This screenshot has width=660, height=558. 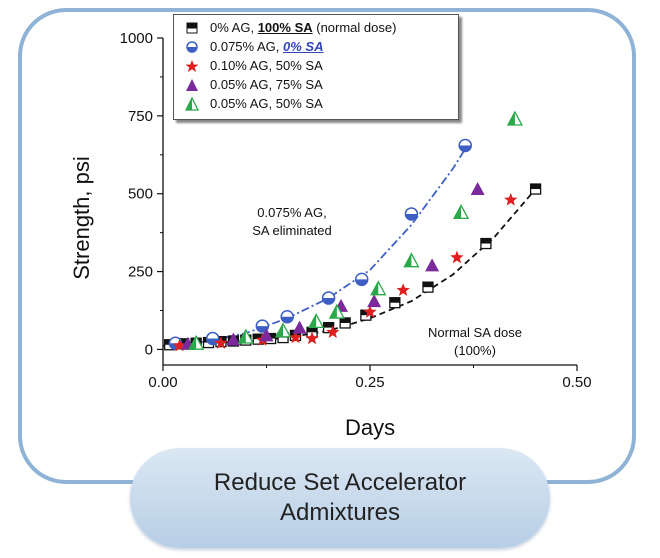 I want to click on y-tick-label: 250, so click(x=140, y=272).